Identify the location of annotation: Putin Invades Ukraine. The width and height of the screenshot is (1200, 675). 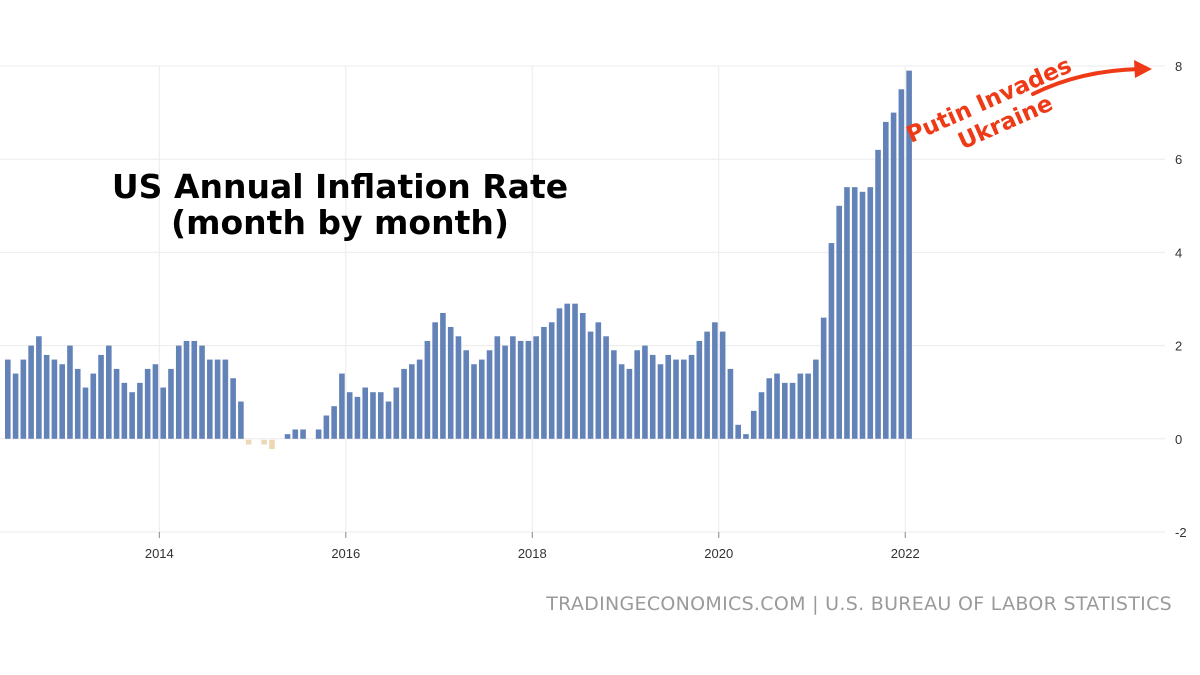
(989, 104).